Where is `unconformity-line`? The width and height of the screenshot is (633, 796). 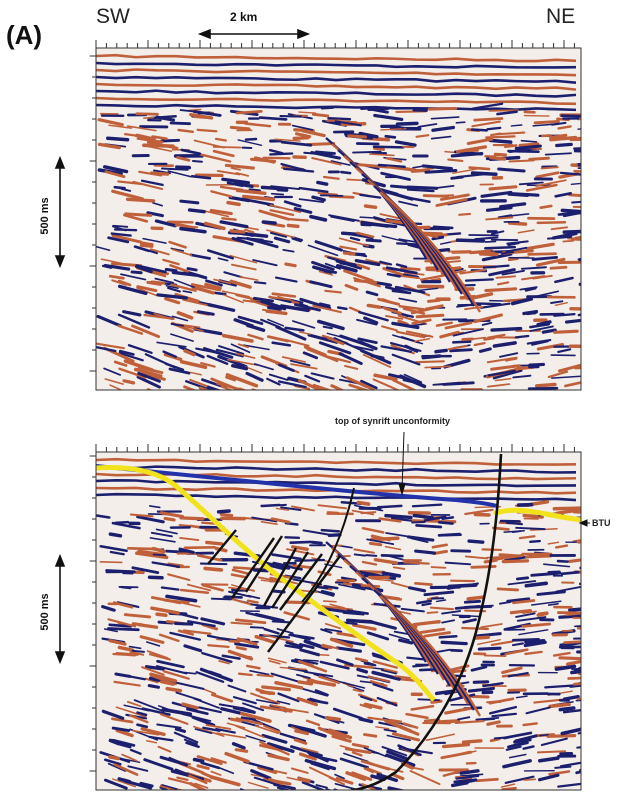
unconformity-line is located at coordinates (296, 486).